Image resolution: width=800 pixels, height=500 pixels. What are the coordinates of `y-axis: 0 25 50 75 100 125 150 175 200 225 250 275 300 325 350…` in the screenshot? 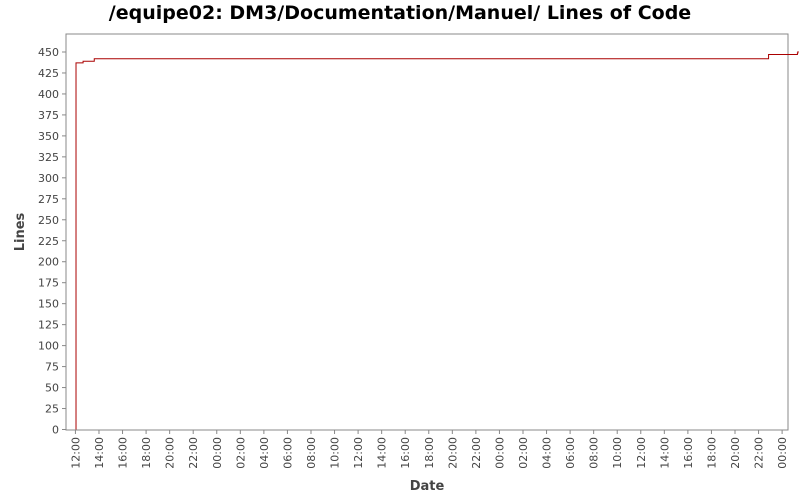 It's located at (52, 241).